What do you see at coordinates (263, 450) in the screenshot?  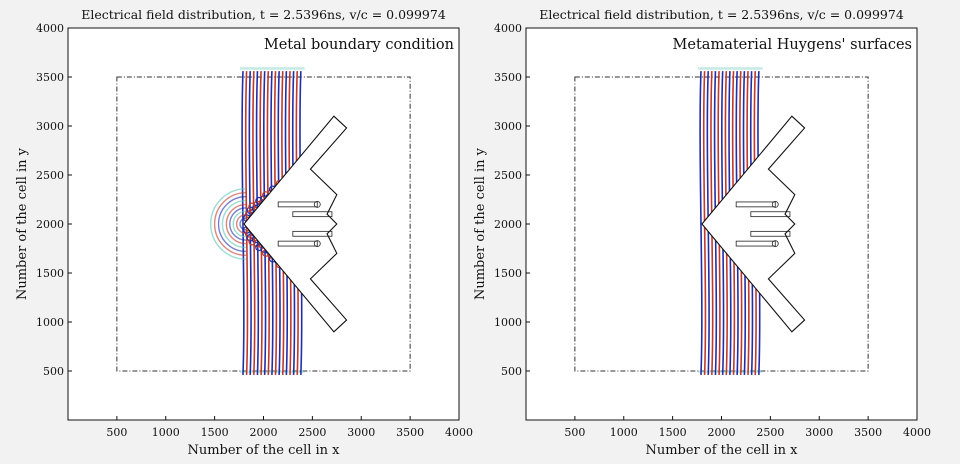 I see `x-axis-label-left: Number of the cell in x` at bounding box center [263, 450].